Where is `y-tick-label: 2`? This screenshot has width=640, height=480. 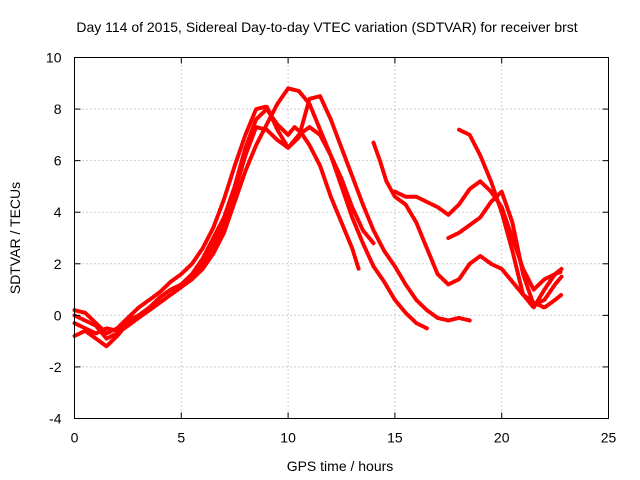 y-tick-label: 2 is located at coordinates (58, 264).